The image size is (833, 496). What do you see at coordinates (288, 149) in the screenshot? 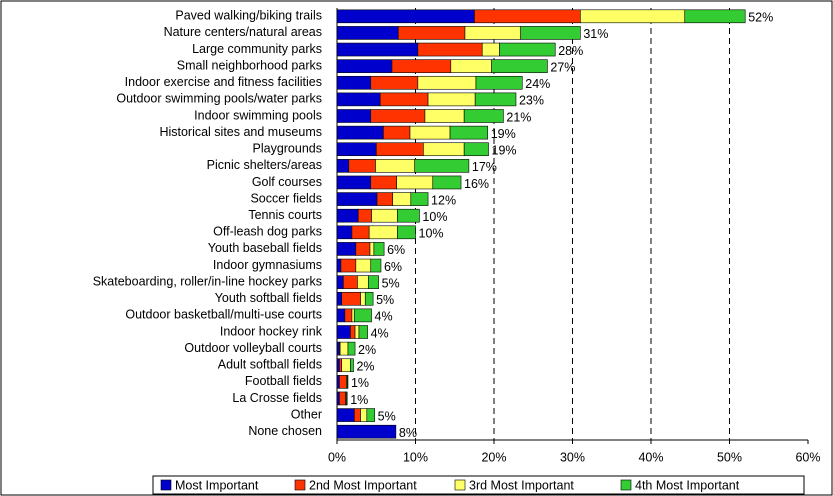
I see `y-tick-label: Playgrounds` at bounding box center [288, 149].